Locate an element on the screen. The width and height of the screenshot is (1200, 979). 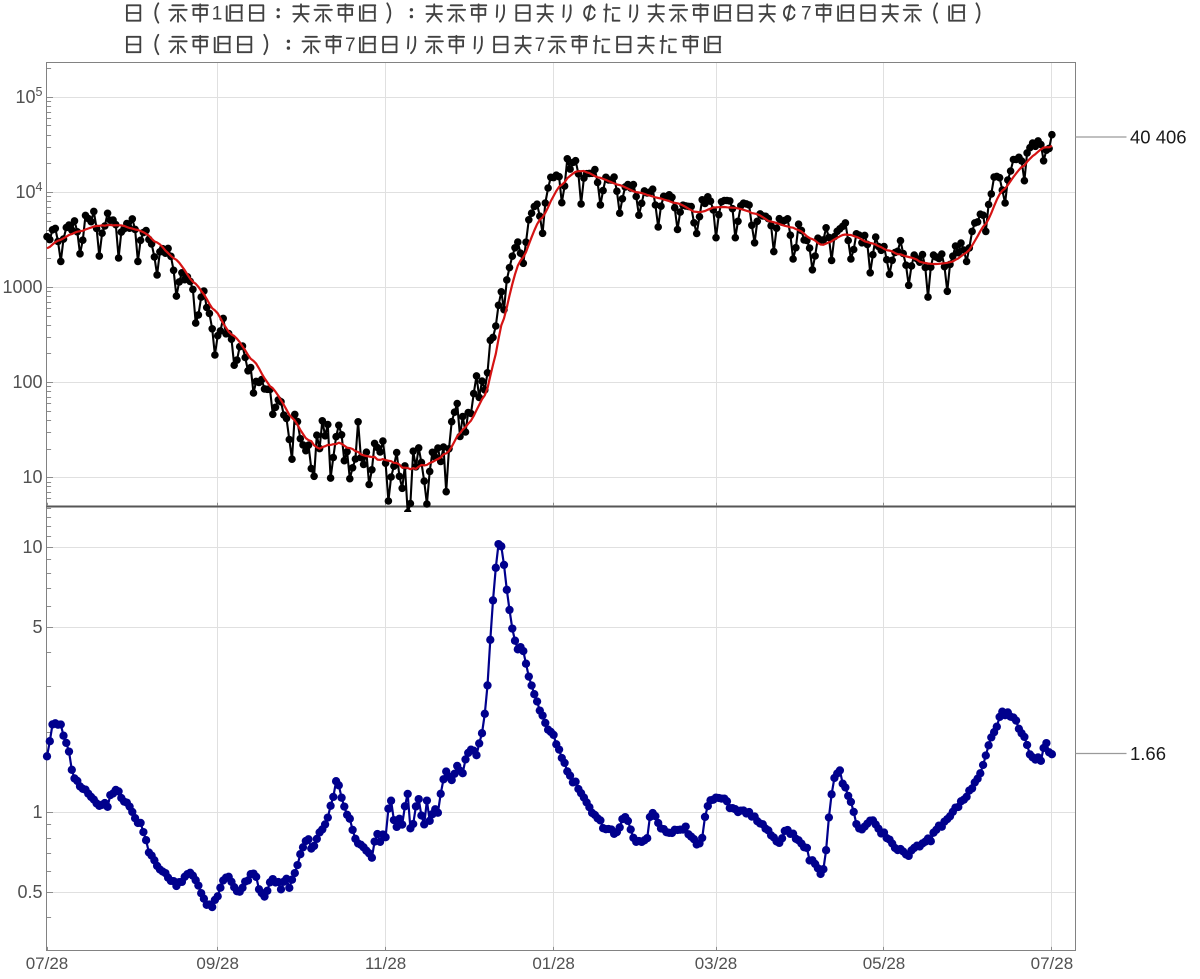
svg-text: 11/28 is located at coordinates (385, 963).